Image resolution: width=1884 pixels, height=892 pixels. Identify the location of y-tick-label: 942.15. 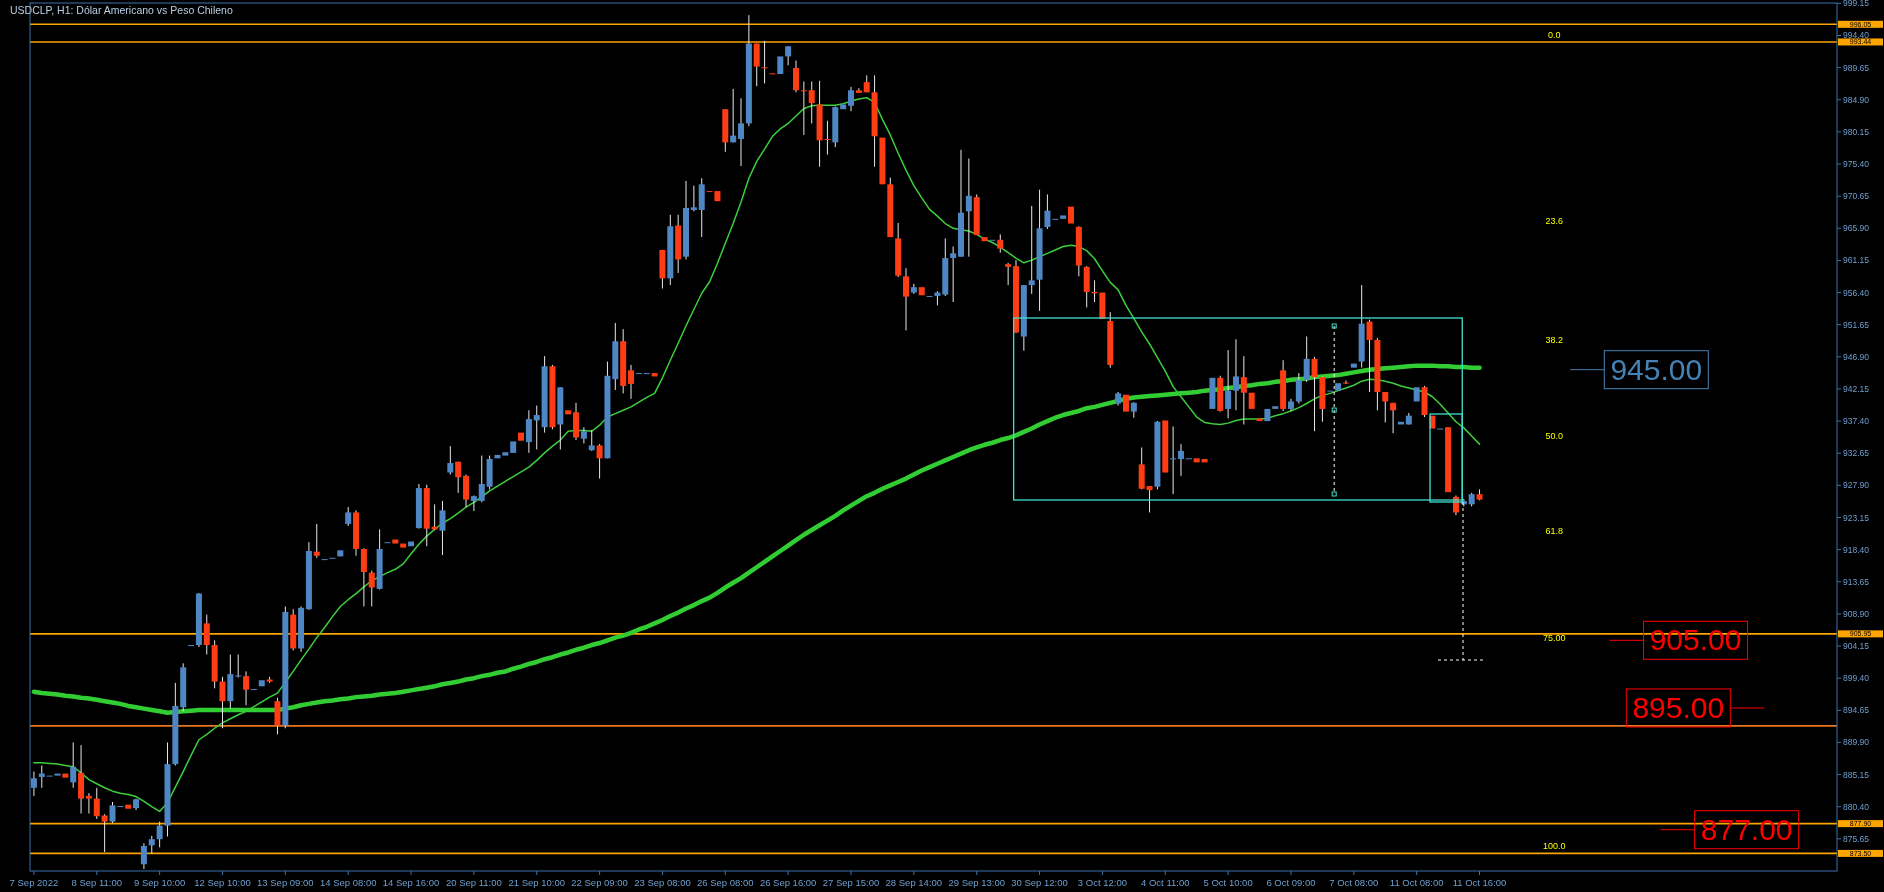
(1856, 388).